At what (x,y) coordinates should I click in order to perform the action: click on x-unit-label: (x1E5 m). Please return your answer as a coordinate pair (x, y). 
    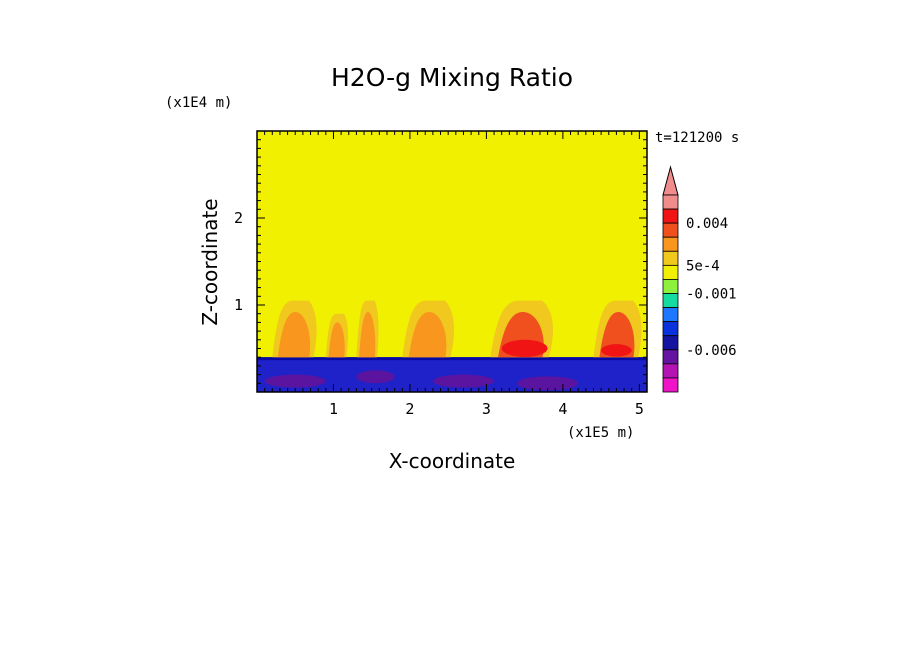
    Looking at the image, I should click on (600, 433).